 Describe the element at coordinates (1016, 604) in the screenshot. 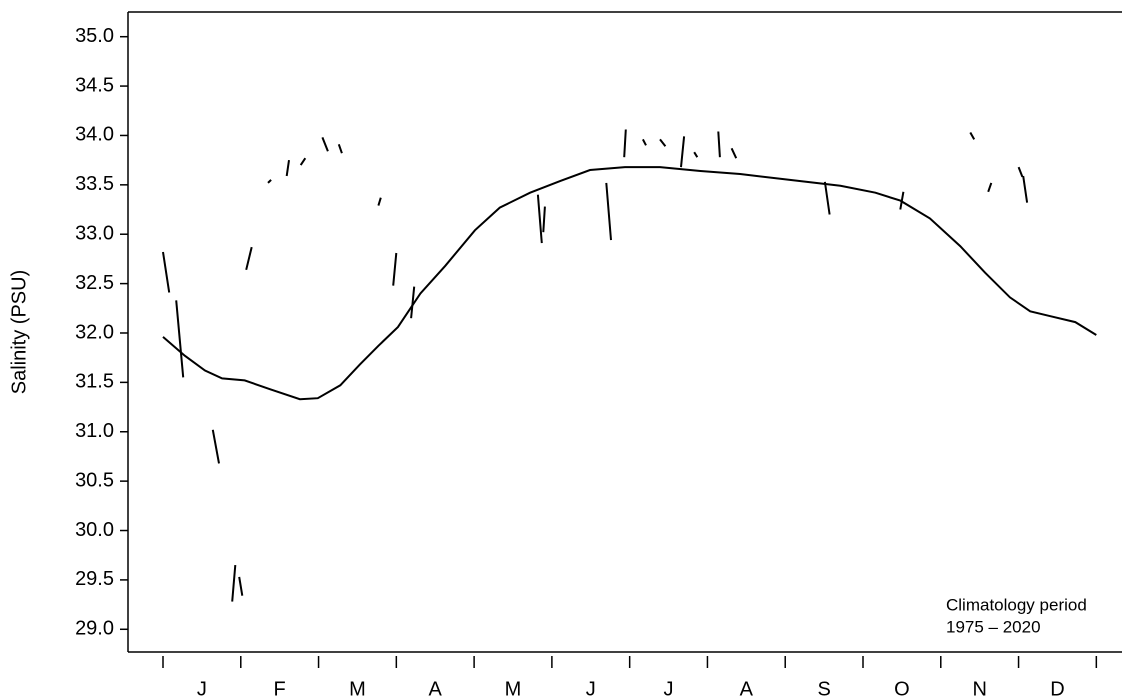

I see `annotation: Climatology period` at that location.